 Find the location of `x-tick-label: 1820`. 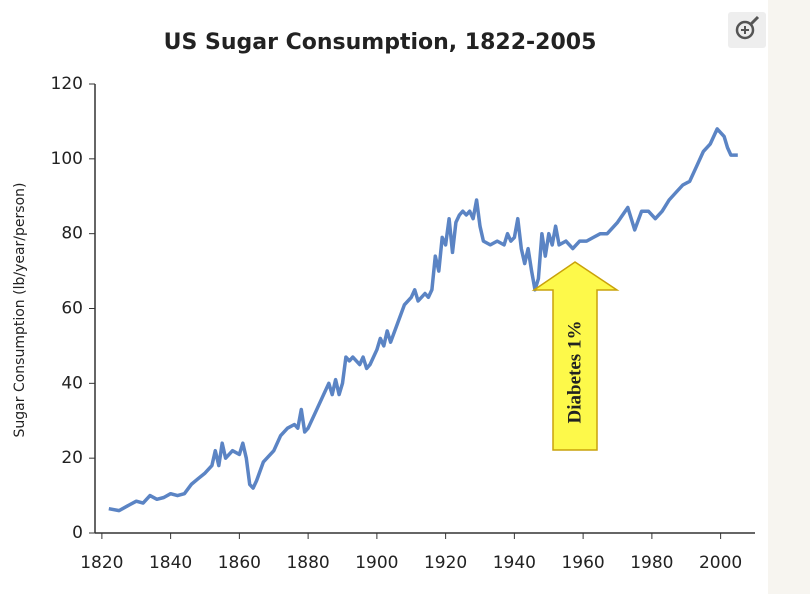

x-tick-label: 1820 is located at coordinates (101, 563).